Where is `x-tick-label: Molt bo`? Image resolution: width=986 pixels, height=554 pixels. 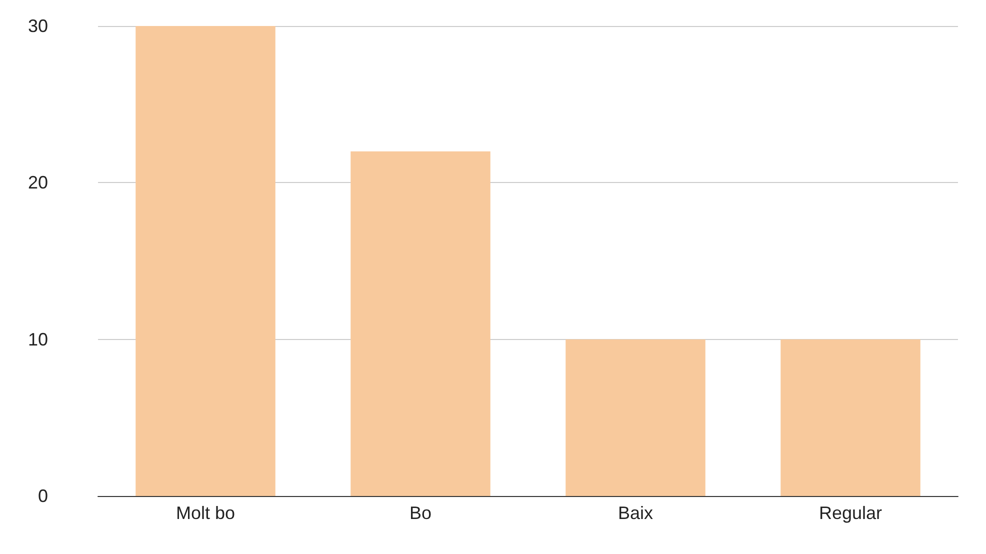
x-tick-label: Molt bo is located at coordinates (206, 513).